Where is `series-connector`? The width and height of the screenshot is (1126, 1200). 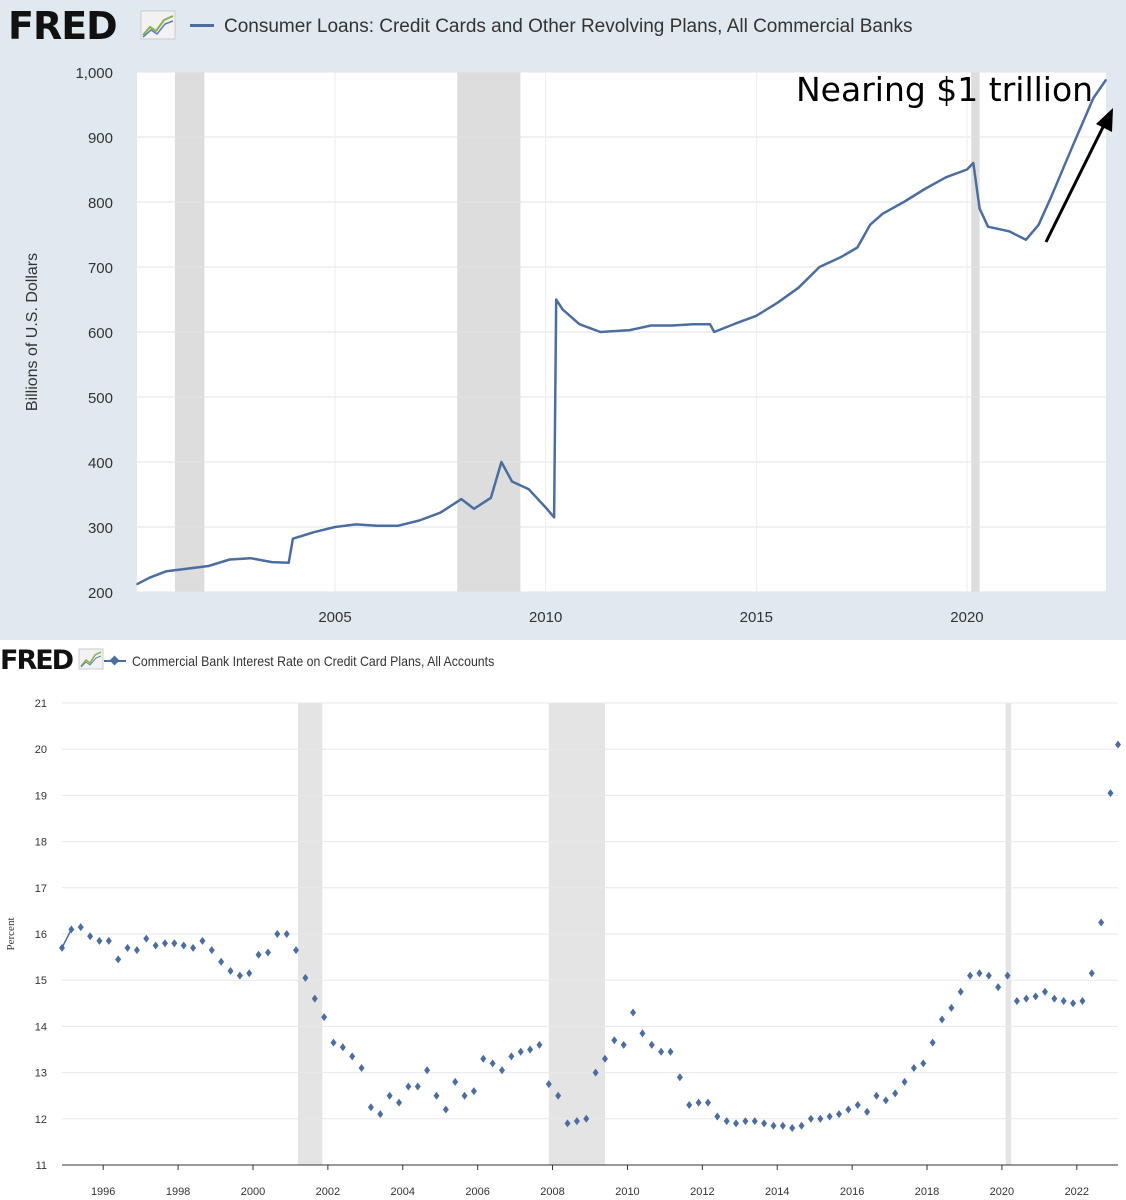
series-connector is located at coordinates (67, 939).